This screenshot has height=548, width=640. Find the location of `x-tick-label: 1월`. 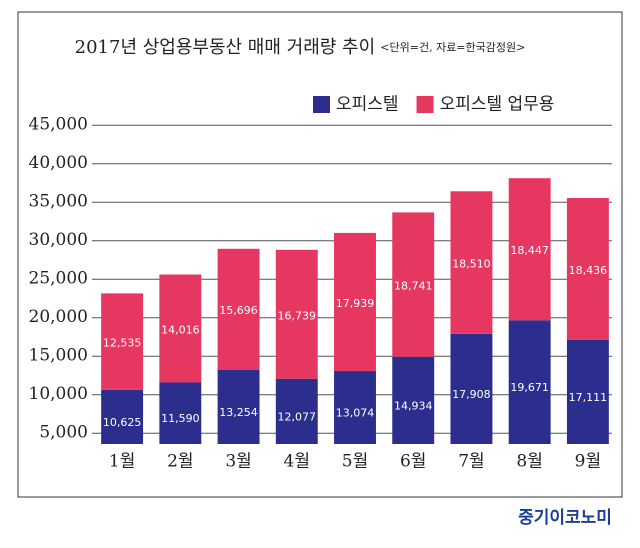

x-tick-label: 1월 is located at coordinates (122, 462).